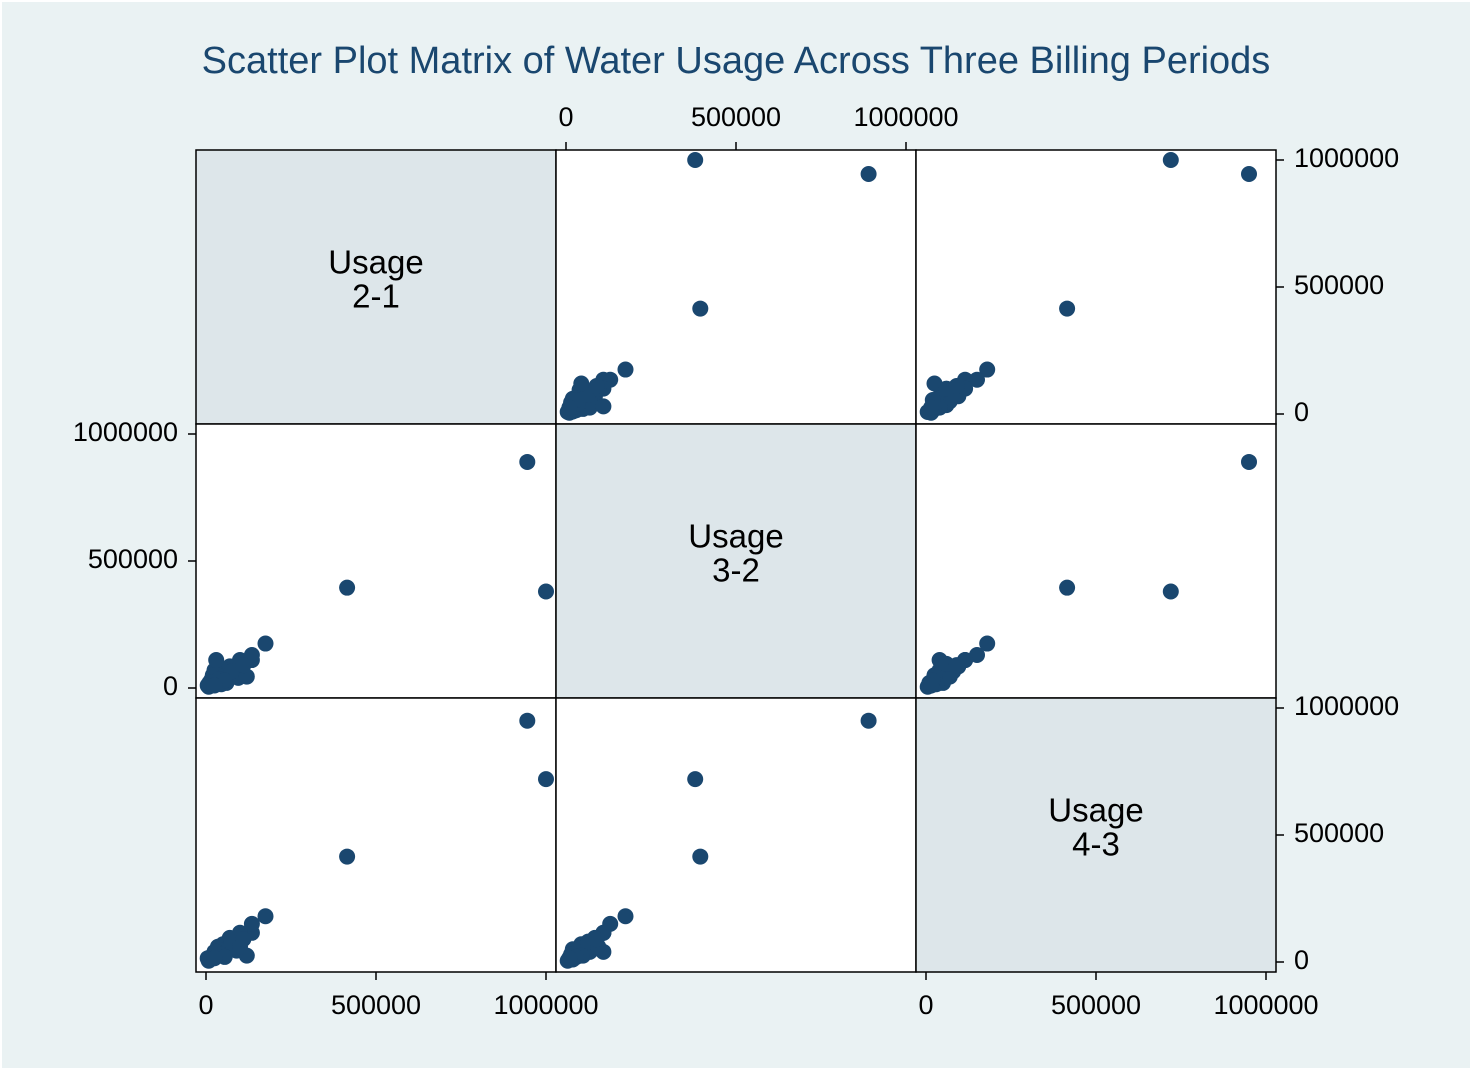  What do you see at coordinates (1346, 158) in the screenshot?
I see `y-tick-label-right-r0-2: 1000000` at bounding box center [1346, 158].